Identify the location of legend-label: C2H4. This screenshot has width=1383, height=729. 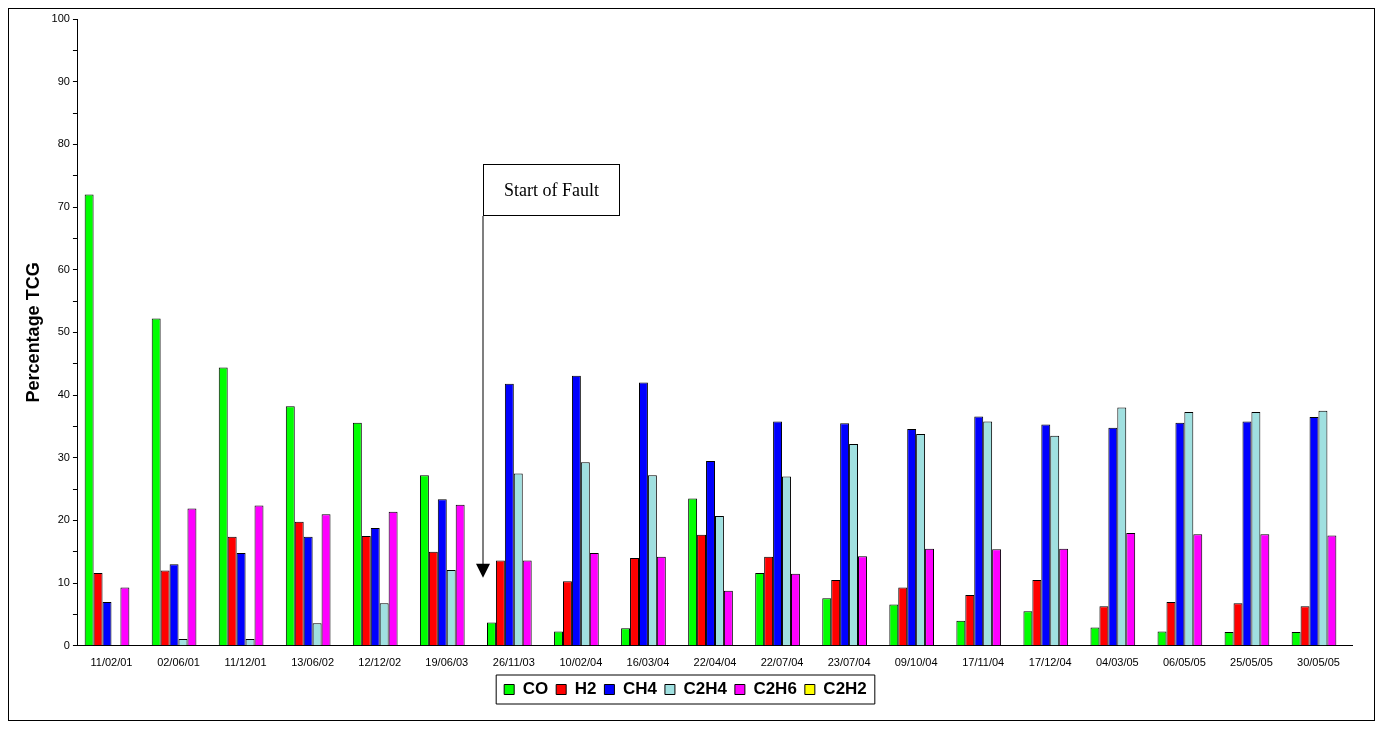
(705, 689).